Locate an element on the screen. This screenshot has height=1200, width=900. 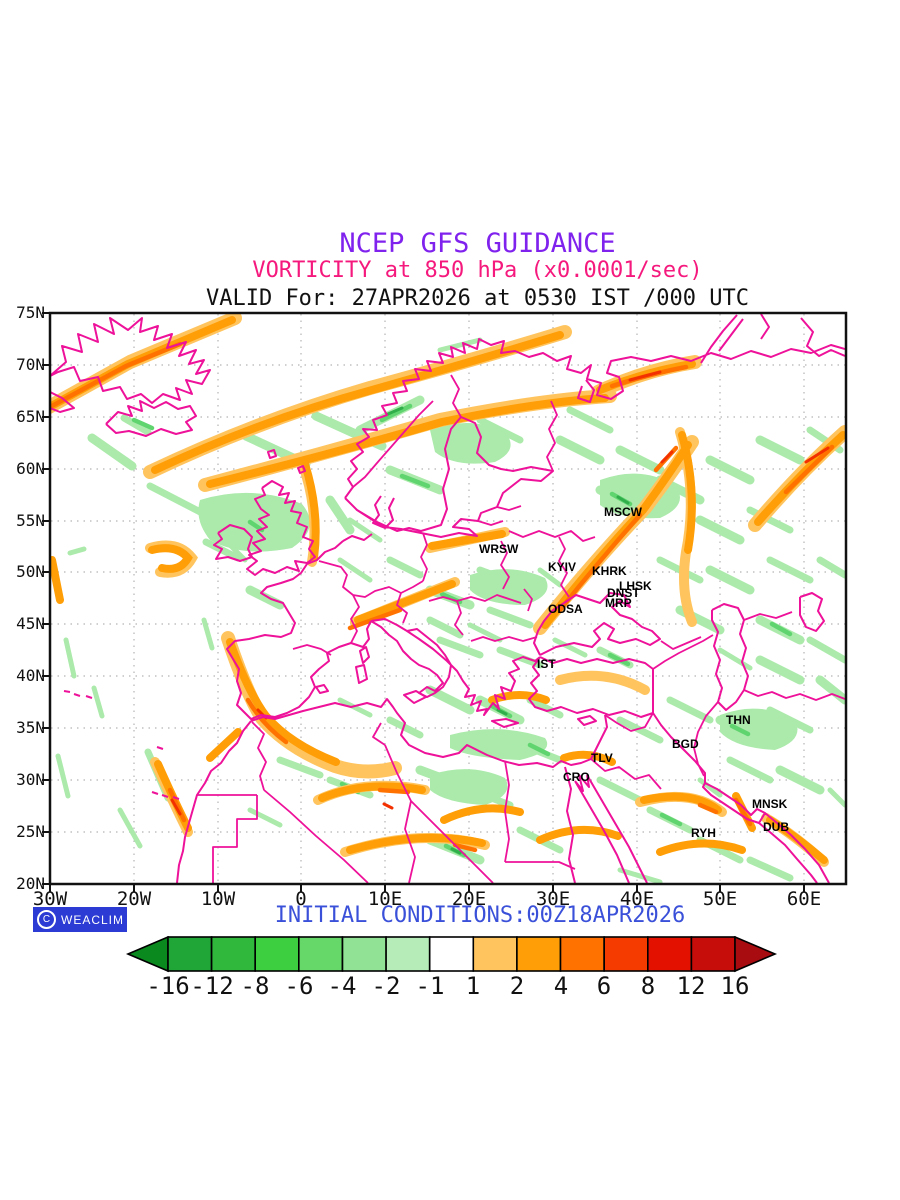
city-label-wrsw: WRSW is located at coordinates (499, 549).